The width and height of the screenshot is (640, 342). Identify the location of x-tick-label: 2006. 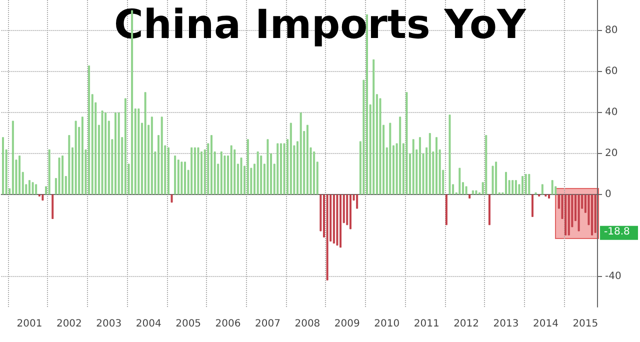
(228, 324).